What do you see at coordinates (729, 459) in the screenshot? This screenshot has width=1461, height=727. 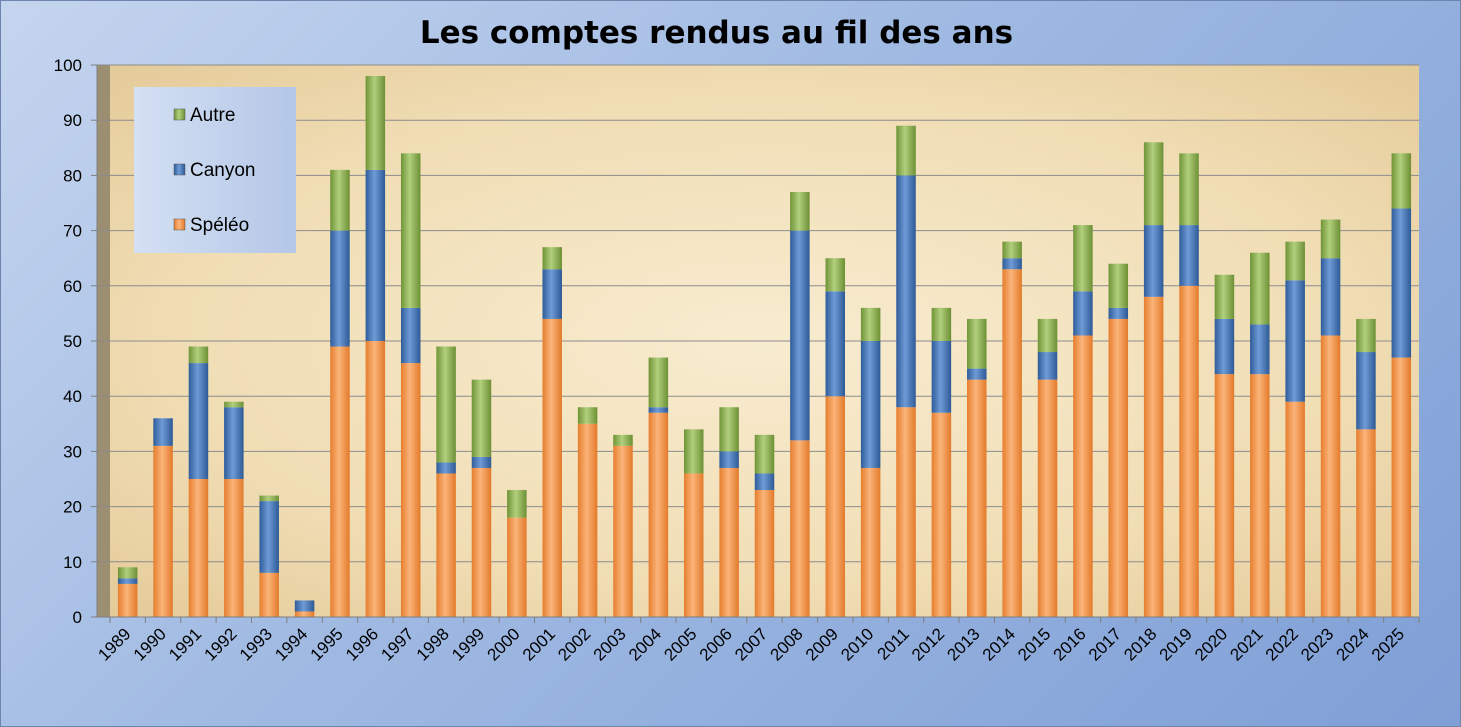 I see `bar-2006-canyon` at bounding box center [729, 459].